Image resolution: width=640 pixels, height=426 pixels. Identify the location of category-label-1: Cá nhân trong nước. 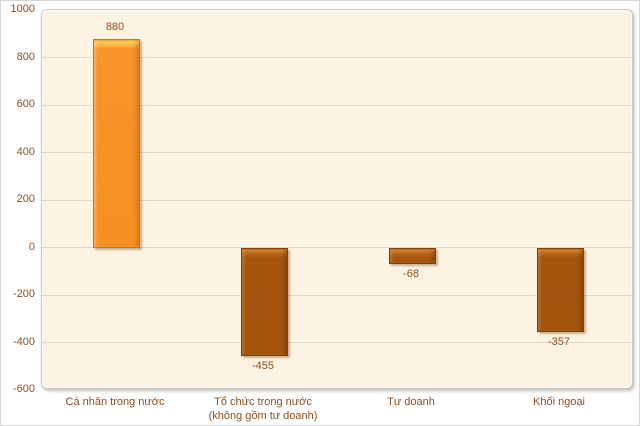
(115, 402).